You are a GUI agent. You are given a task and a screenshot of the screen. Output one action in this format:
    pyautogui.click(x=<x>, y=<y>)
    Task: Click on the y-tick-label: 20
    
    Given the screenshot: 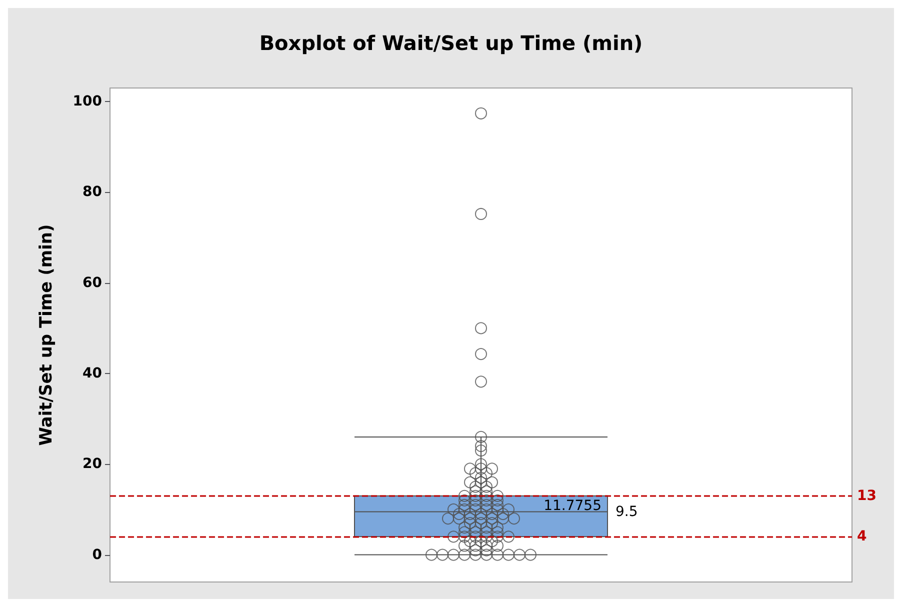 What is the action you would take?
    pyautogui.click(x=92, y=464)
    